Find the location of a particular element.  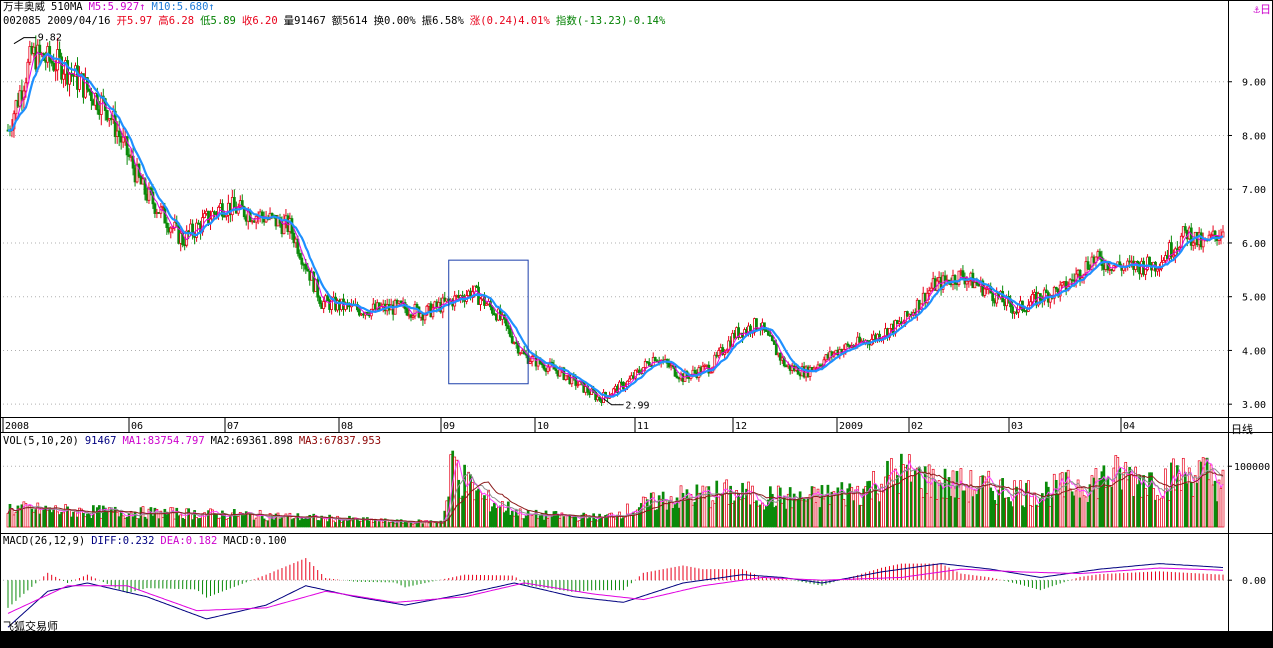

bottom-bar is located at coordinates (636, 640).